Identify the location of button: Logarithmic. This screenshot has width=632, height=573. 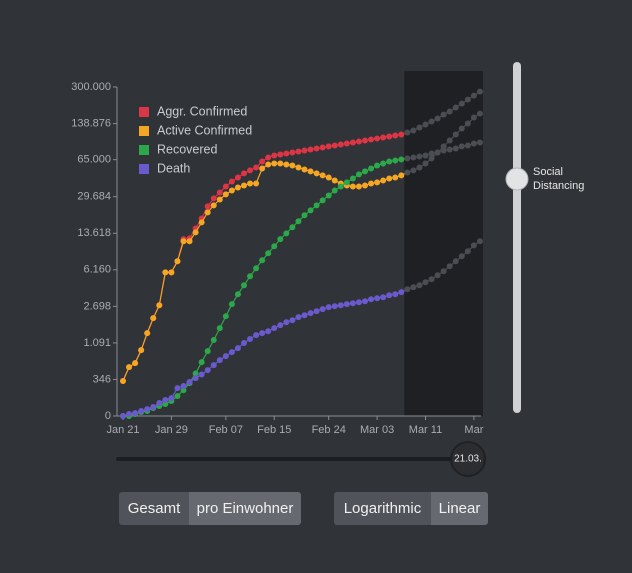
(382, 508).